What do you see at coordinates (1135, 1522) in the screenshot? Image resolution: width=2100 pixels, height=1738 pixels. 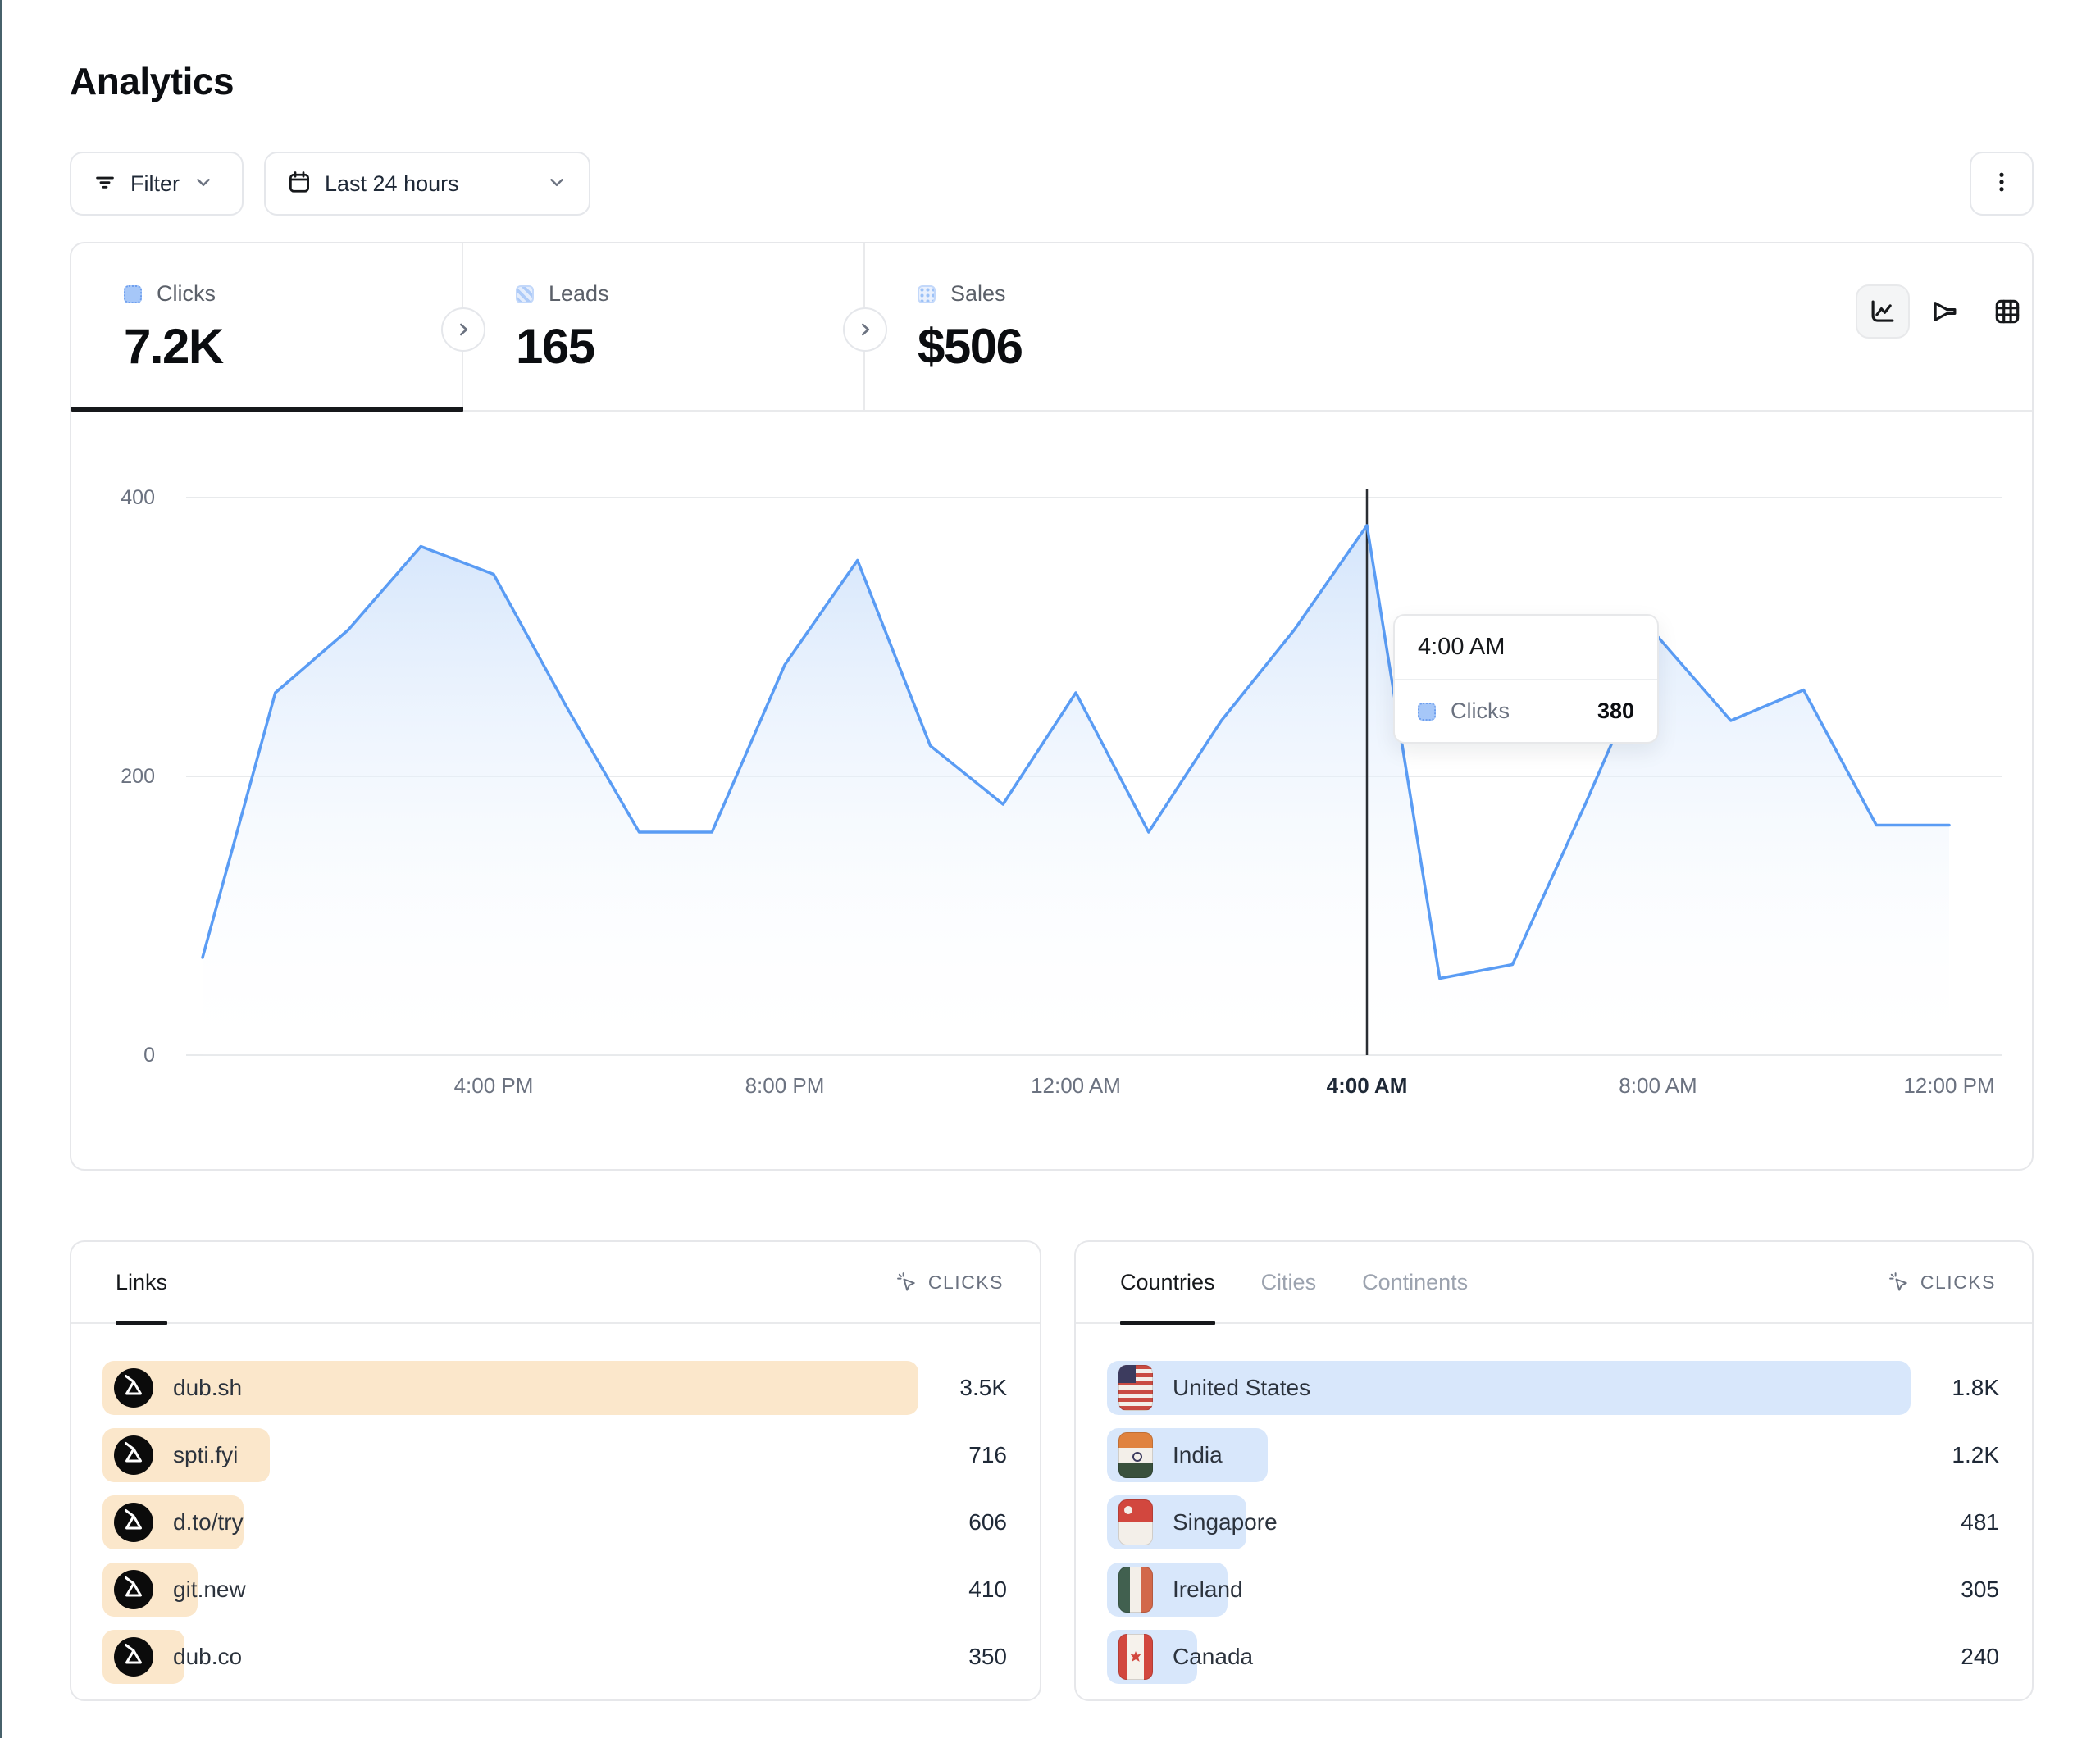 I see `sg-flag-icon` at bounding box center [1135, 1522].